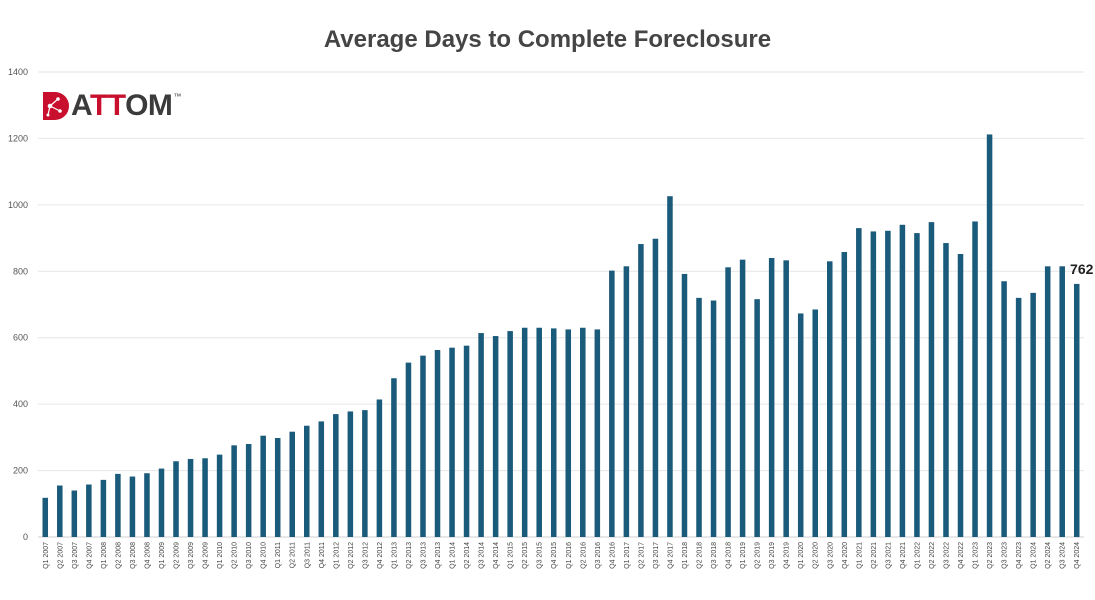  I want to click on x-tick-label: Q4 2014, so click(496, 555).